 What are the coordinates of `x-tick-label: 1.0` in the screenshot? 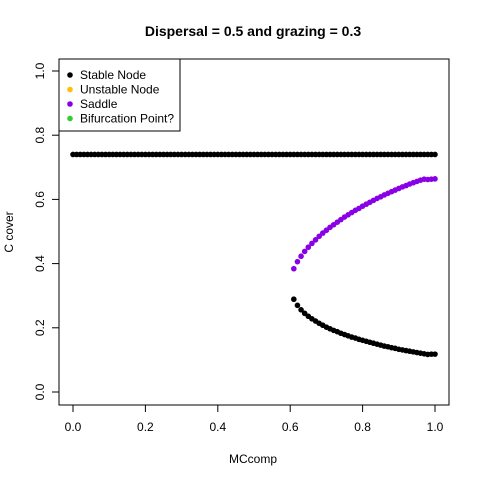 It's located at (435, 427).